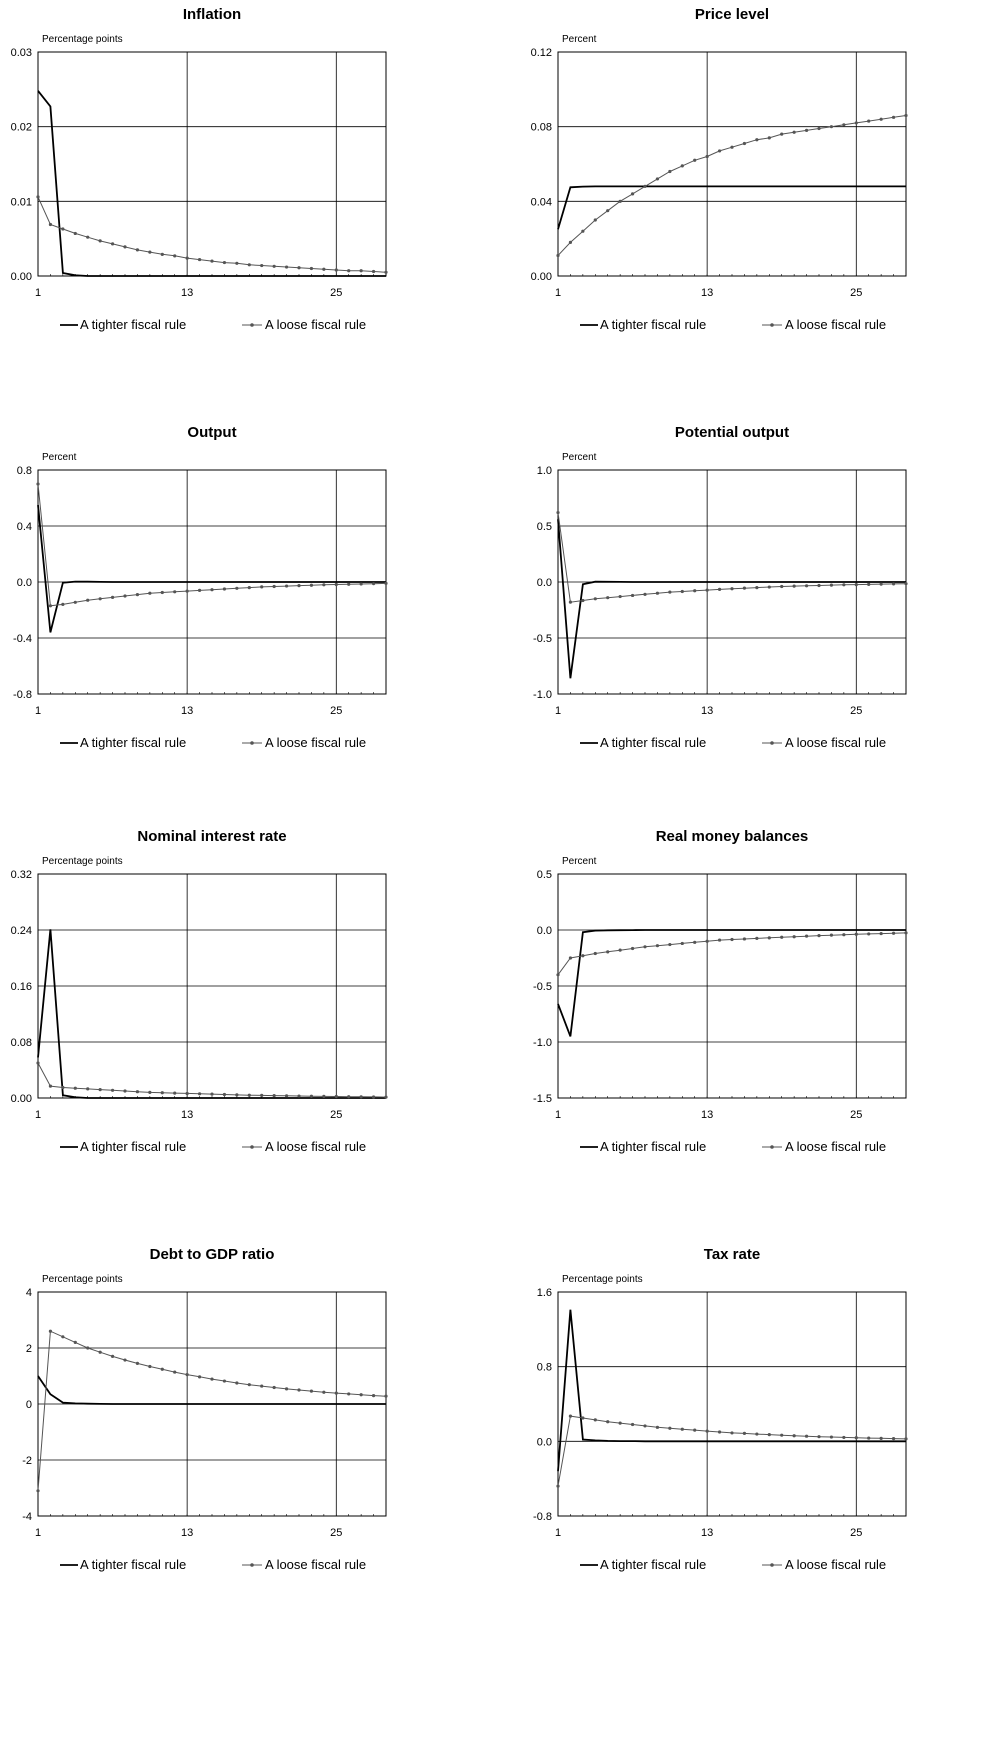 The height and width of the screenshot is (1751, 1008). I want to click on y-tick-label: 0.08, so click(21, 1043).